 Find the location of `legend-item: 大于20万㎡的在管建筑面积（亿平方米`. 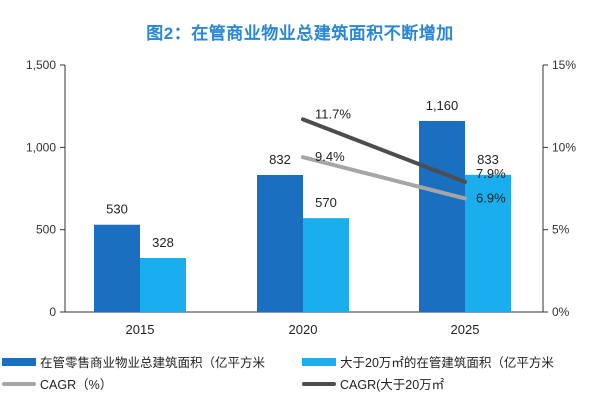

legend-item: 大于20万㎡的在管建筑面积（亿平方米 is located at coordinates (428, 361).